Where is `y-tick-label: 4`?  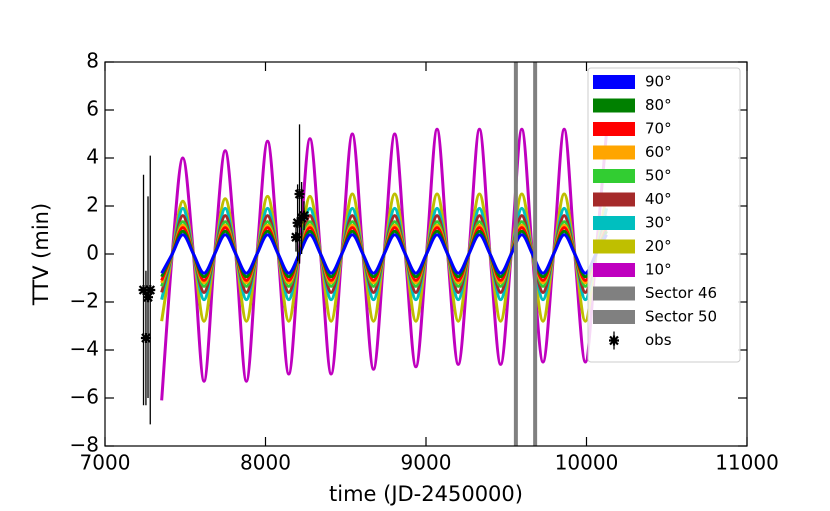 y-tick-label: 4 is located at coordinates (92, 157).